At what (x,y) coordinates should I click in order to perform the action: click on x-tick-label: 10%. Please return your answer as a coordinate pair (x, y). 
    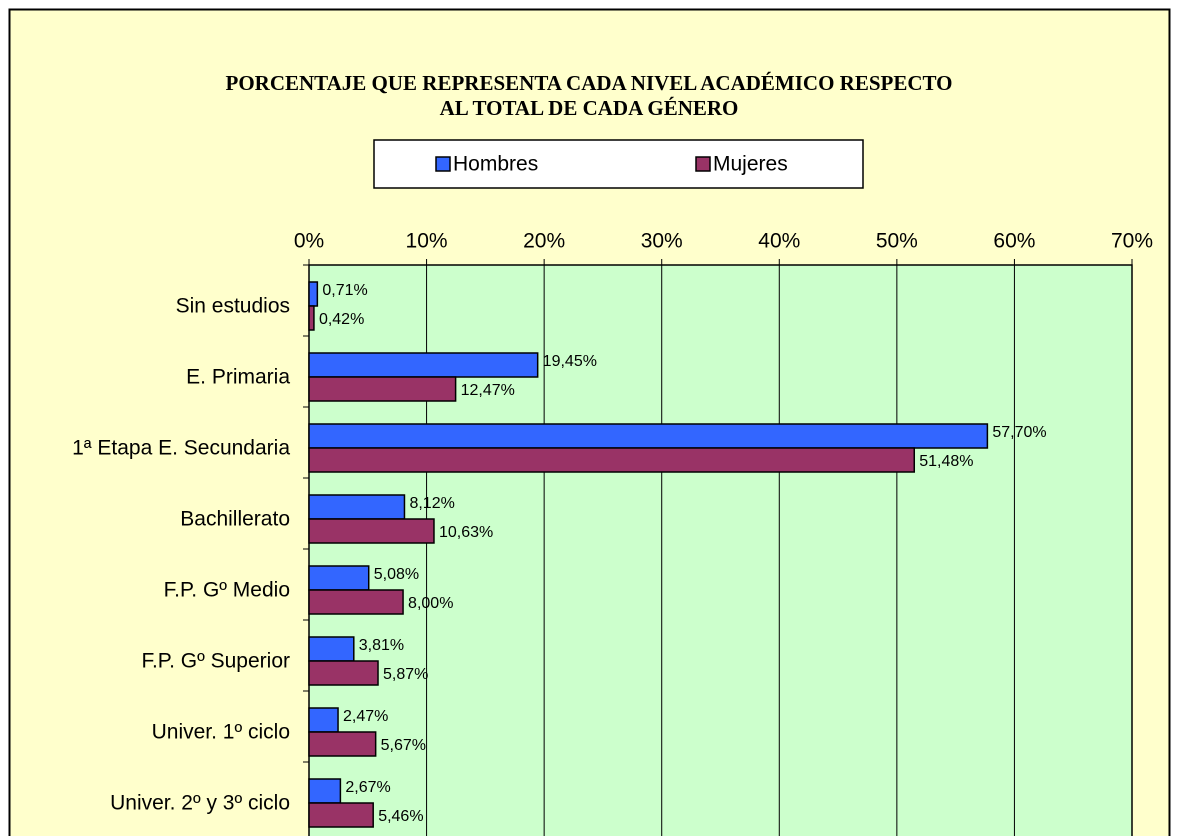
    Looking at the image, I should click on (427, 241).